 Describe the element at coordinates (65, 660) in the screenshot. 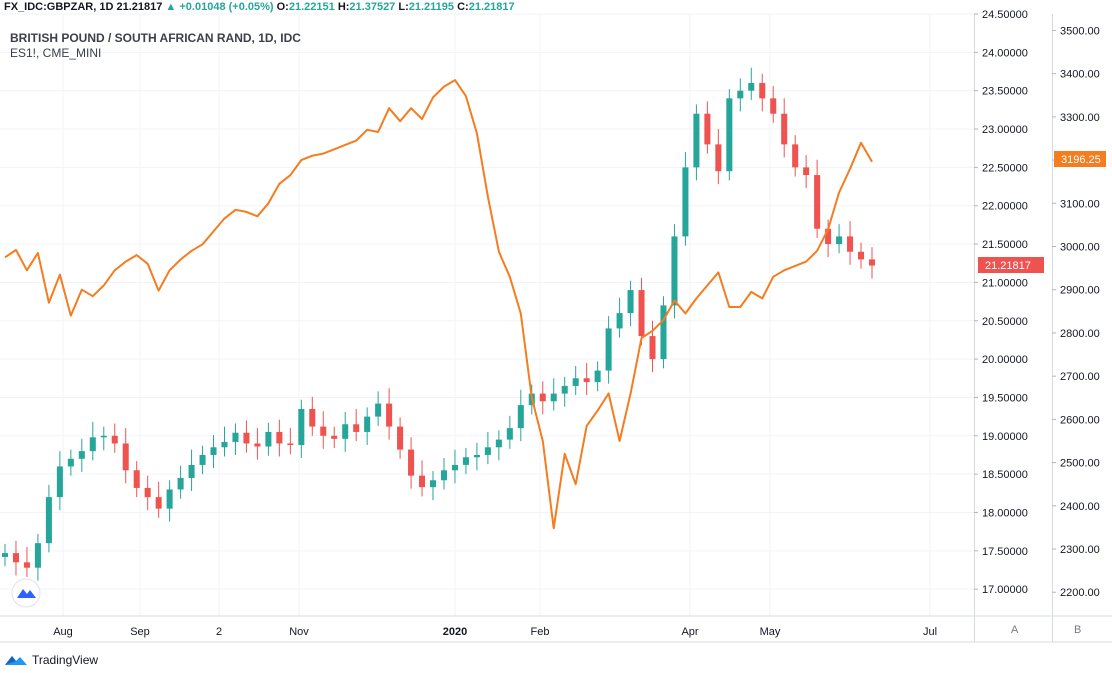

I see `brand-label: TradingView` at that location.